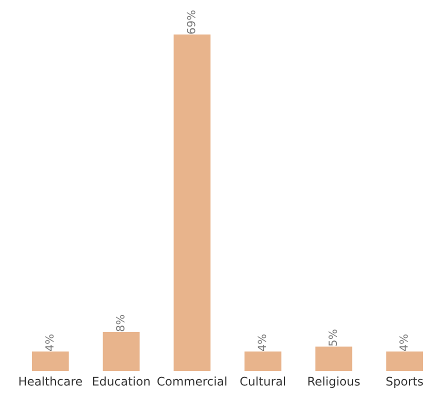 This screenshot has height=401, width=447. Describe the element at coordinates (191, 22) in the screenshot. I see `data-label: 69%` at that location.